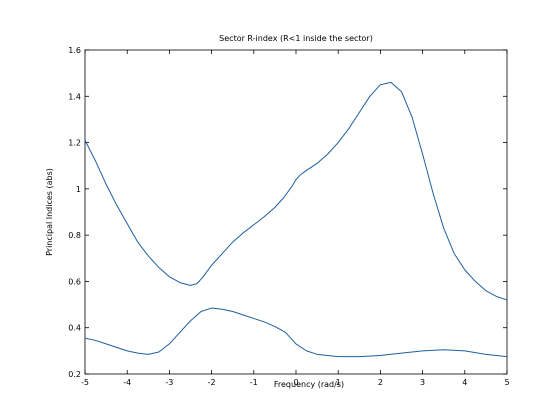 The height and width of the screenshot is (420, 560). I want to click on y-tick-label: 0.8, so click(74, 235).